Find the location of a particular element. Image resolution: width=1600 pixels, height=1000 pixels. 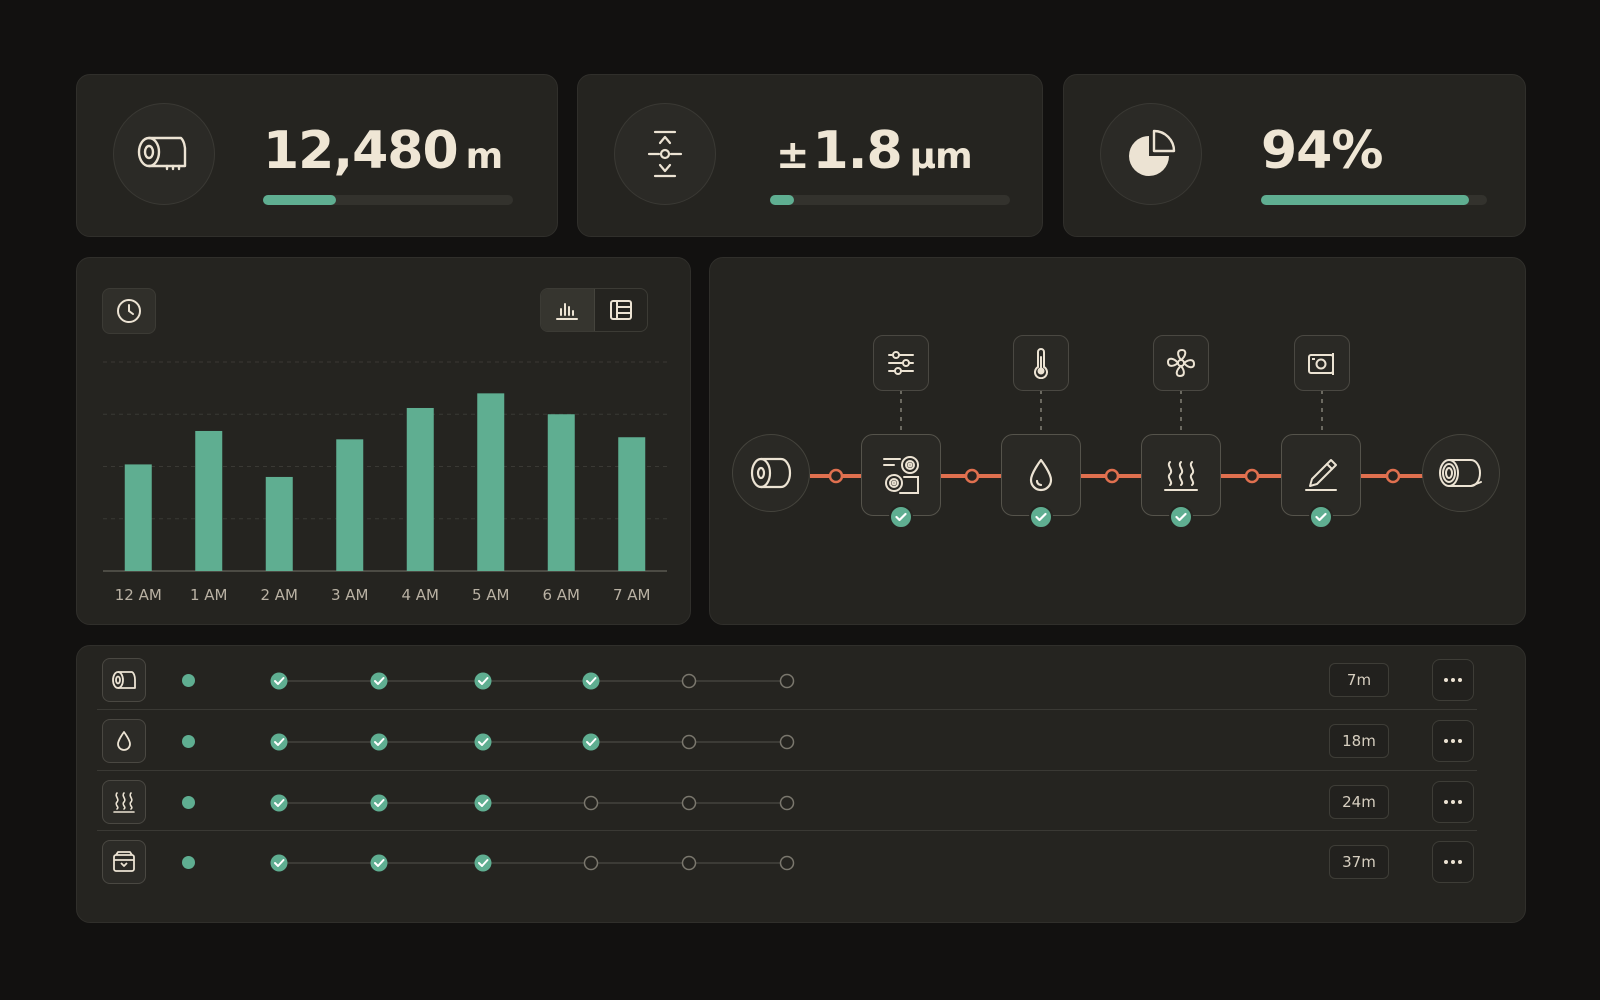

kpi-tolerance-value: ±1.8 µm is located at coordinates (874, 151).